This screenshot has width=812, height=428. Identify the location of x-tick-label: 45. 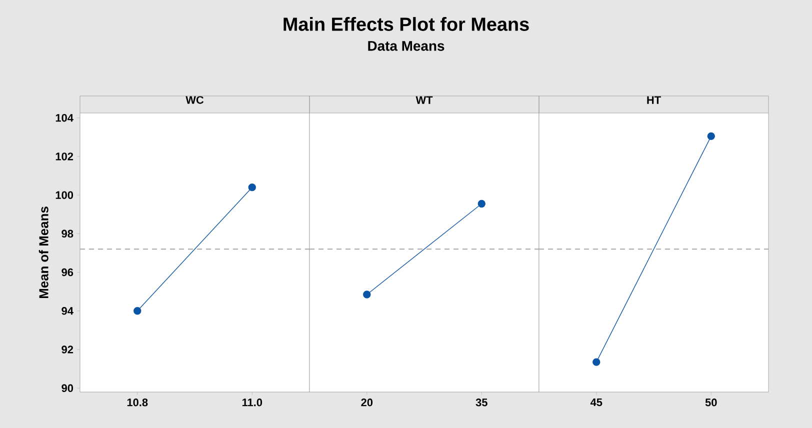
(596, 402).